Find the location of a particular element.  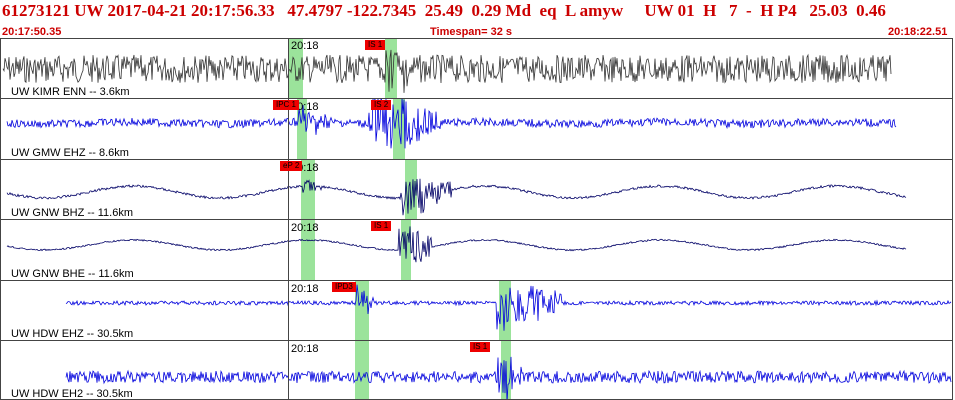

channel-label: UW GNW BHE -- 11.6km is located at coordinates (72, 274).